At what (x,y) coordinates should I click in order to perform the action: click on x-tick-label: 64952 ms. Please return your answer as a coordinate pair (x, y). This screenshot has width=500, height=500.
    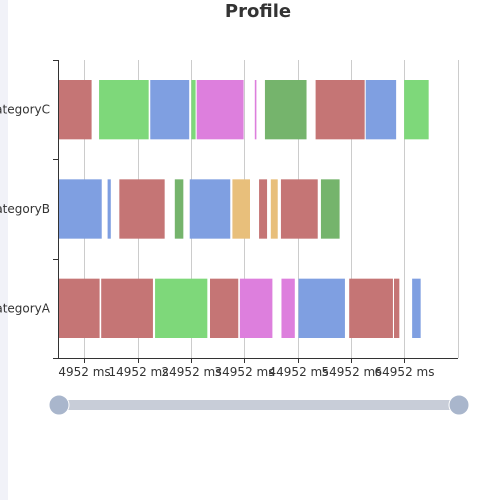
    Looking at the image, I should click on (405, 372).